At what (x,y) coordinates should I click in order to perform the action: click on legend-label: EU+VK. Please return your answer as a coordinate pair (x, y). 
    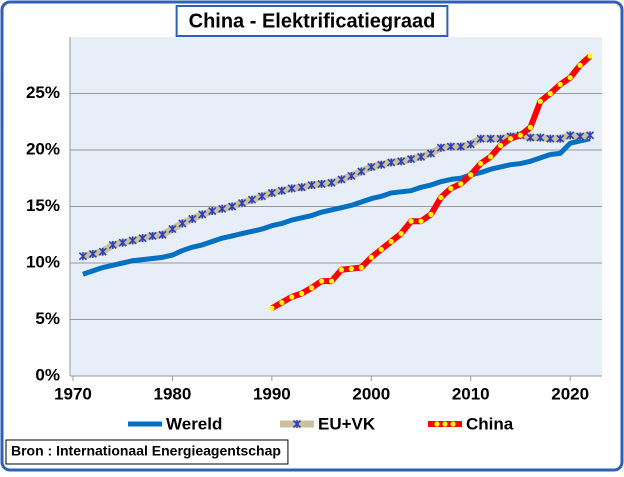
    Looking at the image, I should click on (347, 423).